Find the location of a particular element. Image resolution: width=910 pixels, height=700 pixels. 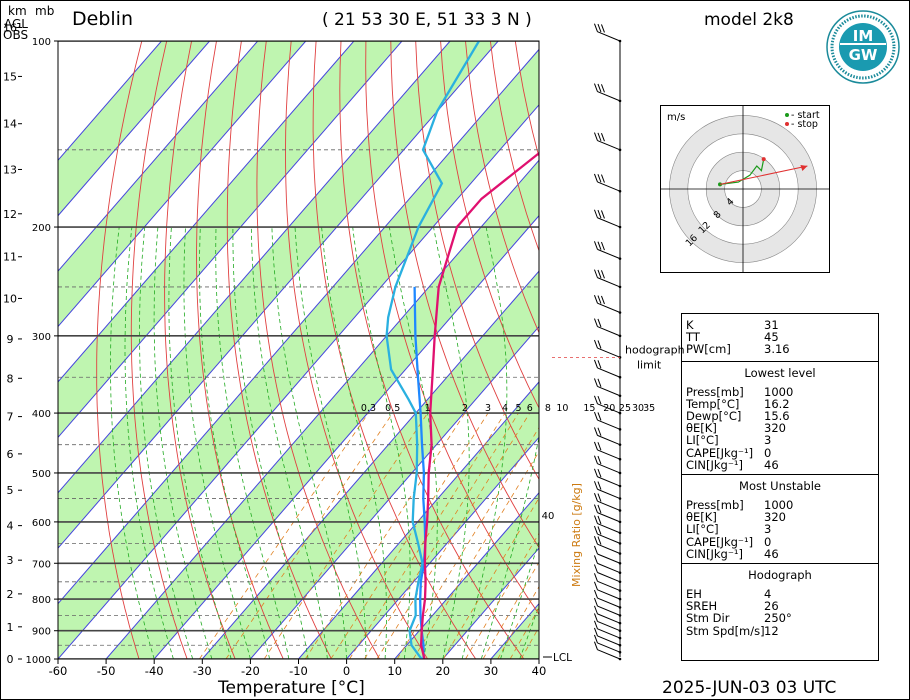

table-key: θE[K] is located at coordinates (701, 428).